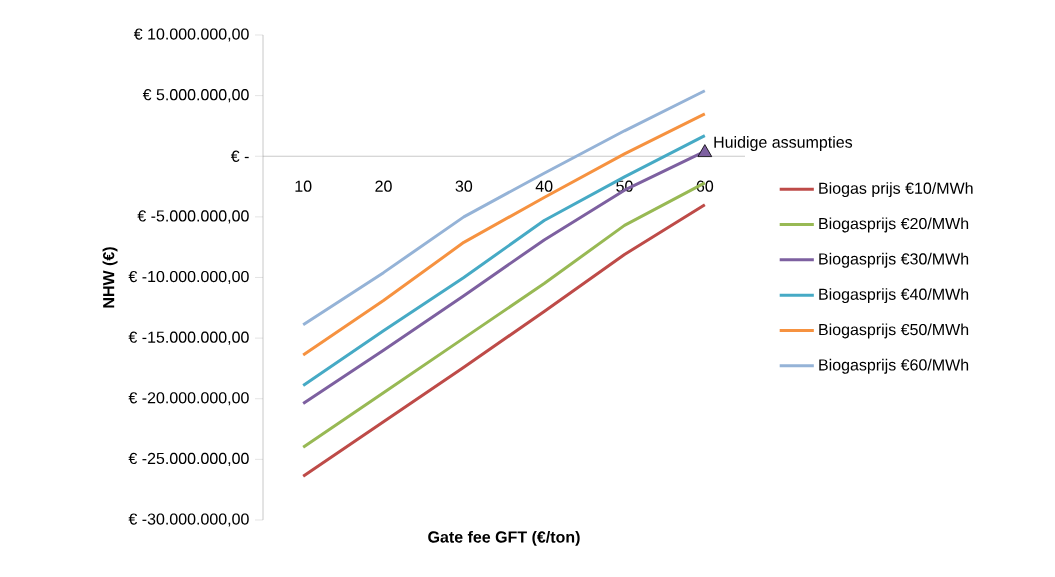  I want to click on x-tick-label: 10, so click(303, 186).